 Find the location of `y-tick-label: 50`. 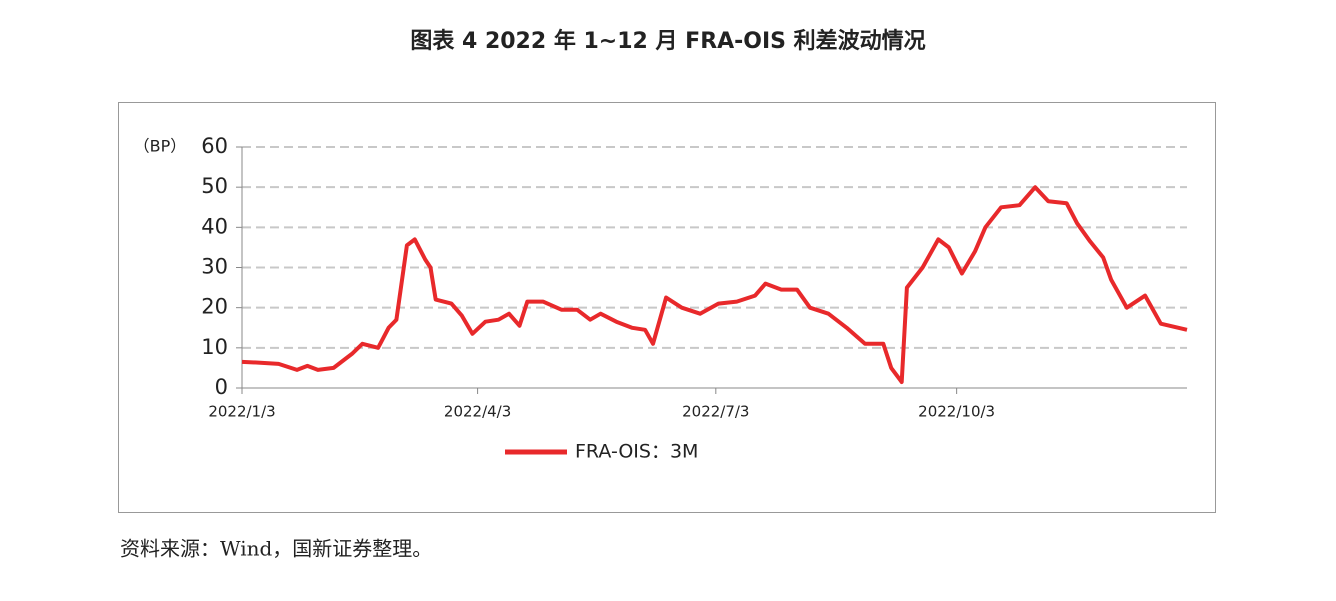

y-tick-label: 50 is located at coordinates (214, 186).